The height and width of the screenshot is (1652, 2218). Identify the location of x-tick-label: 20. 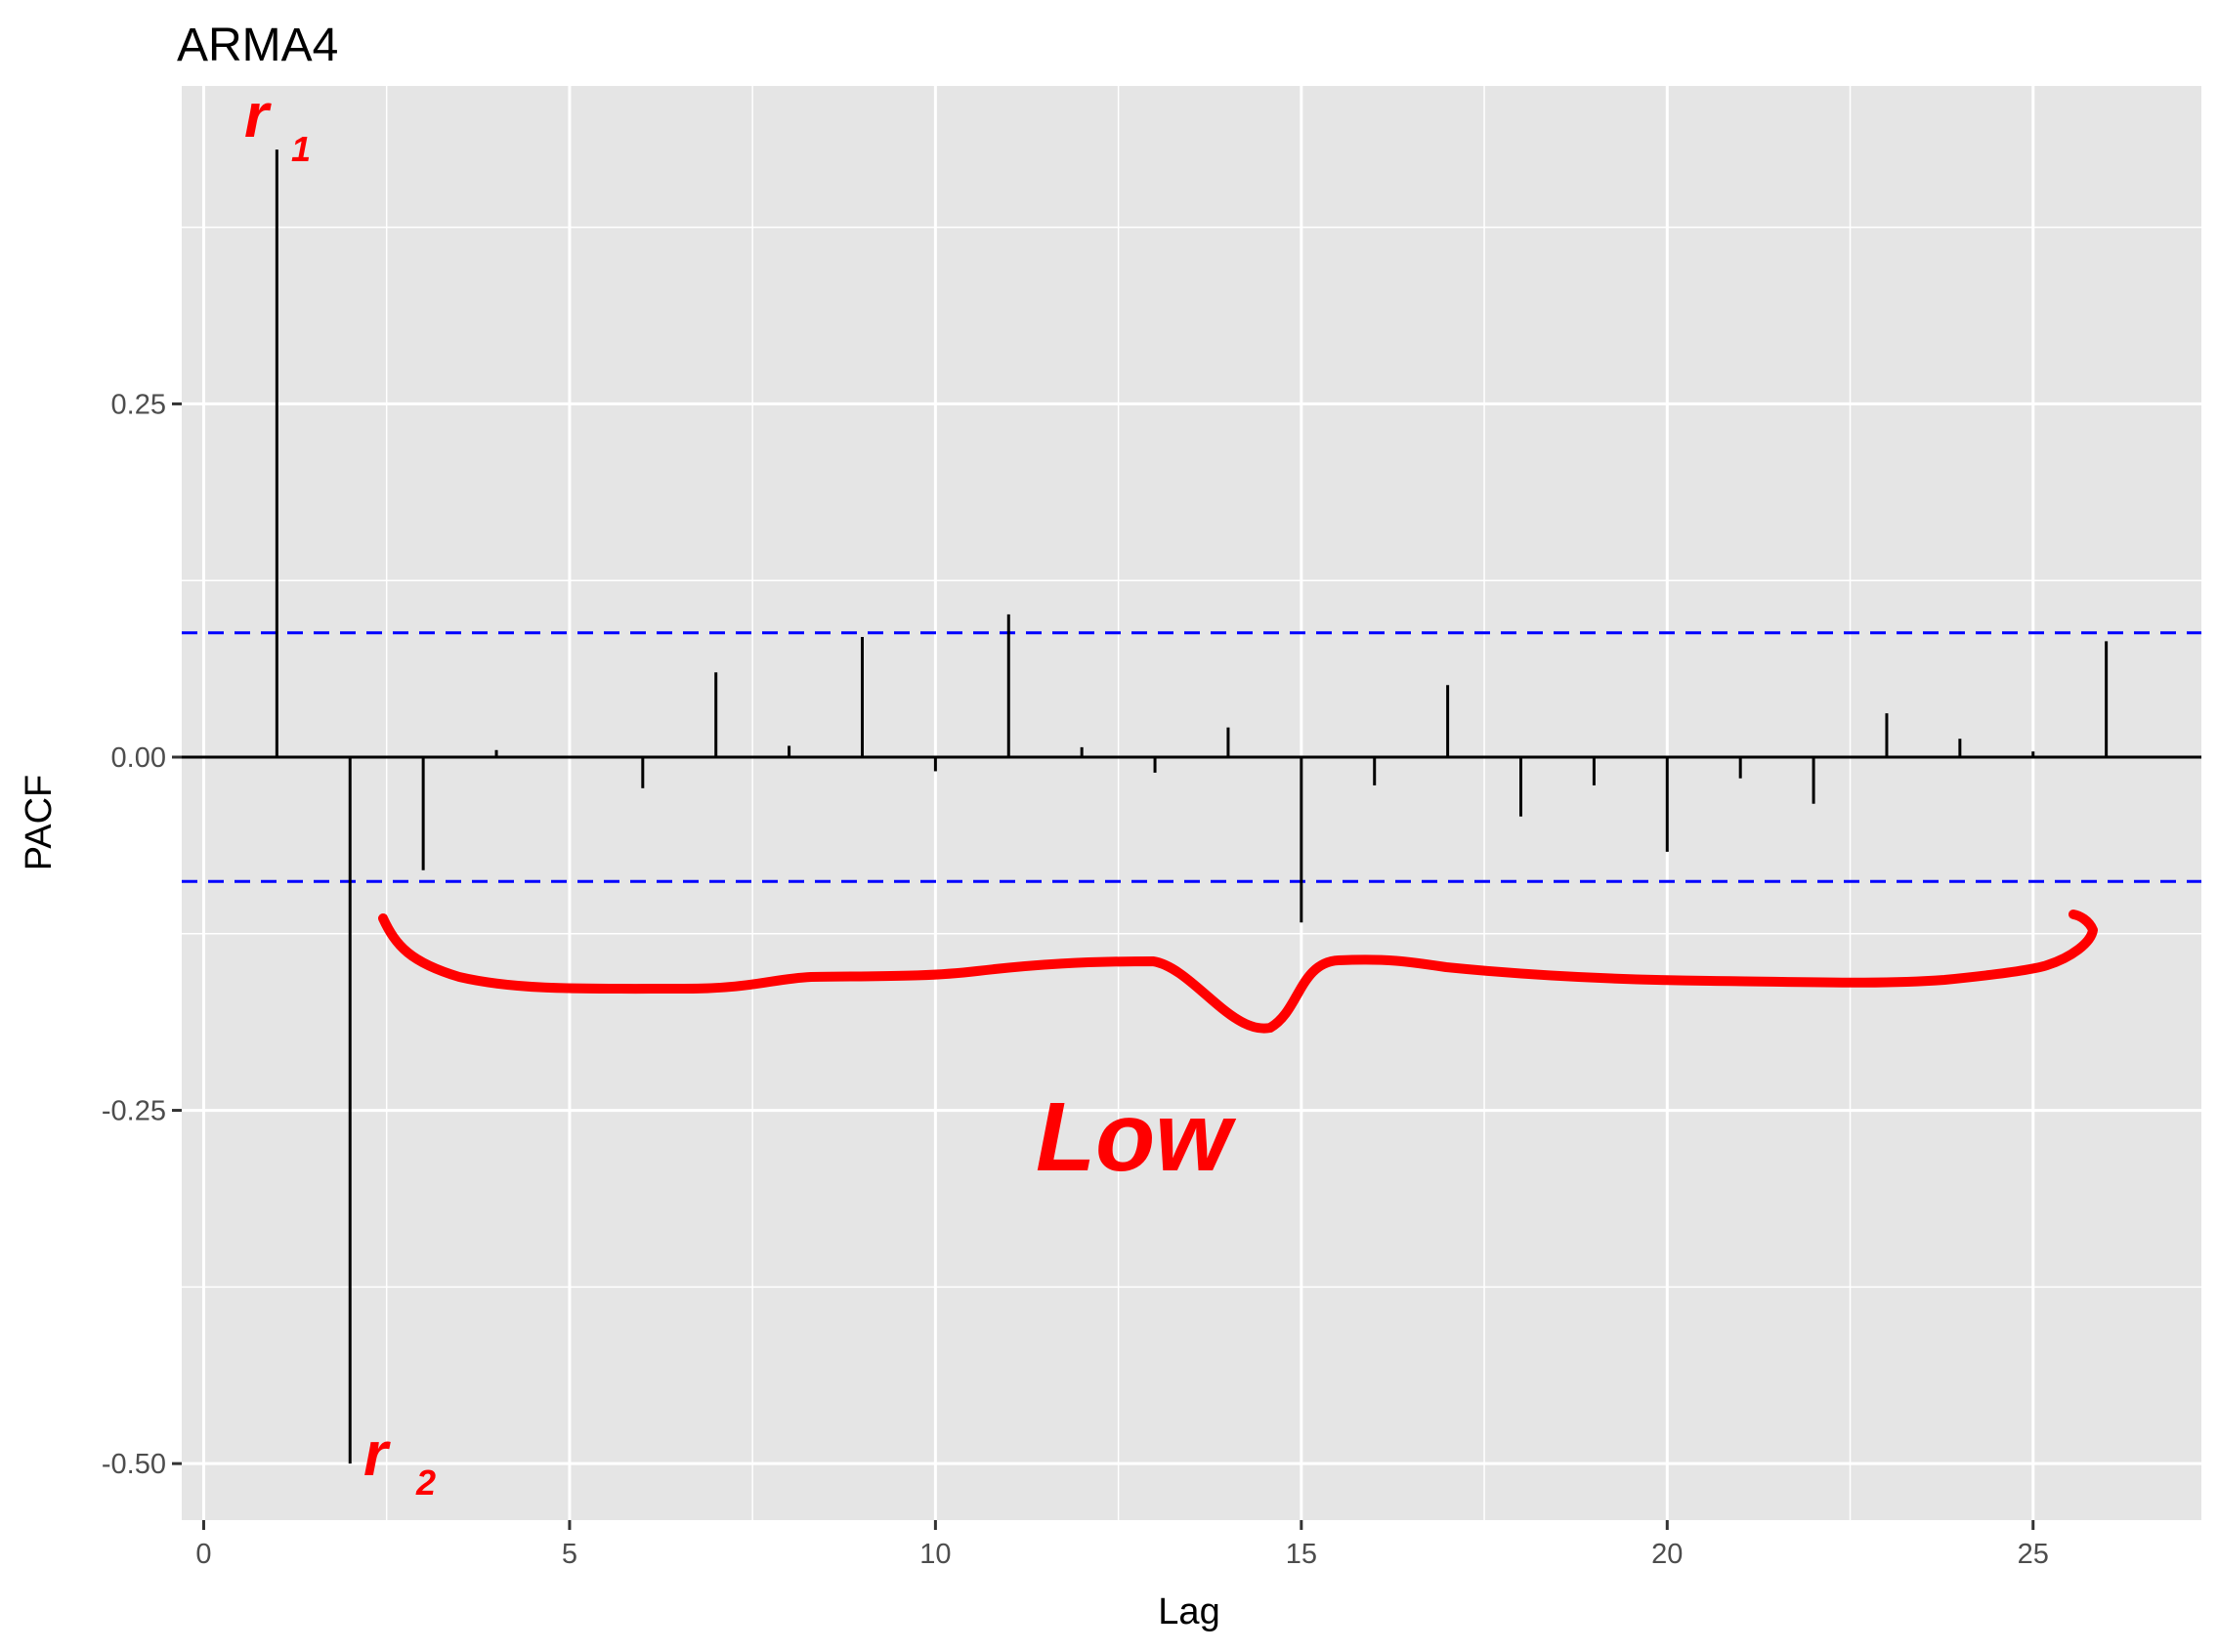
(1667, 1554).